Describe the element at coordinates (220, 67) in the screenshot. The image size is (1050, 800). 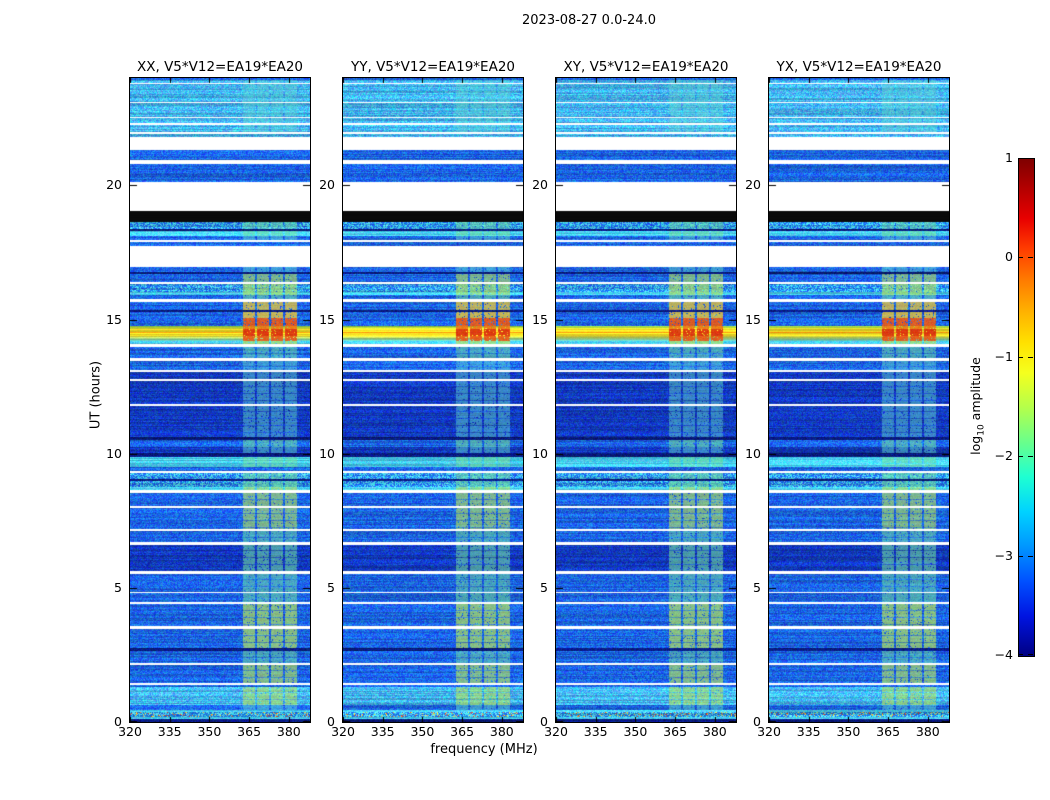
I see `panel-title: XX, V5*V12=EA19*EA20` at that location.